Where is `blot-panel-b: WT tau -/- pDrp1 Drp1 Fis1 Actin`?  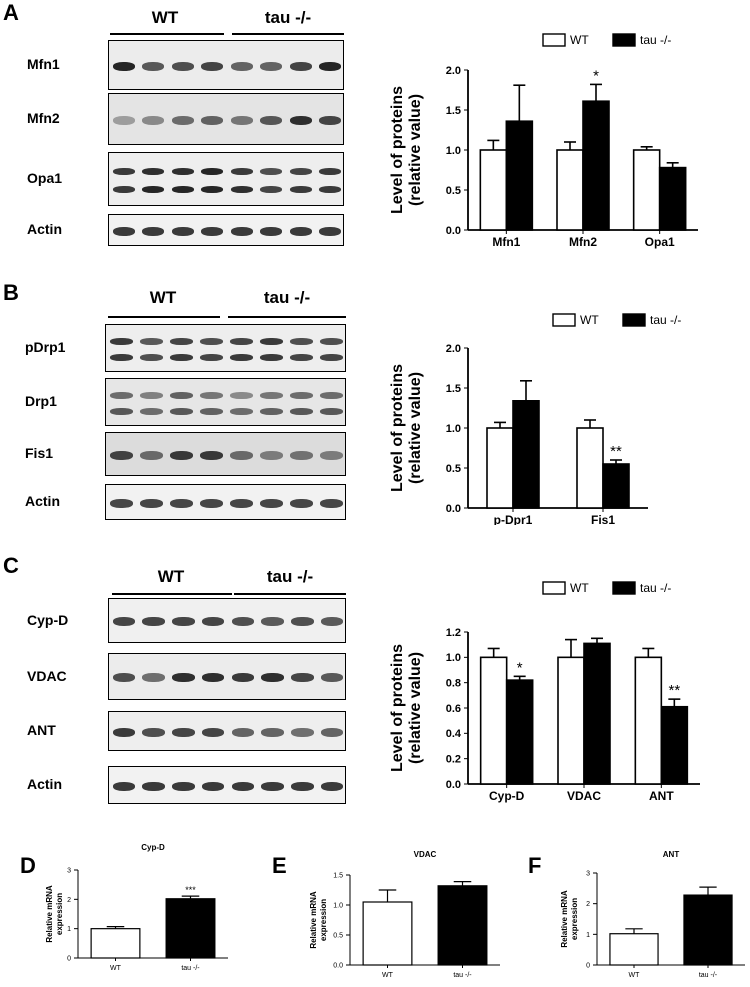 blot-panel-b: WT tau -/- pDrp1 Drp1 Fis1 Actin is located at coordinates (180, 407).